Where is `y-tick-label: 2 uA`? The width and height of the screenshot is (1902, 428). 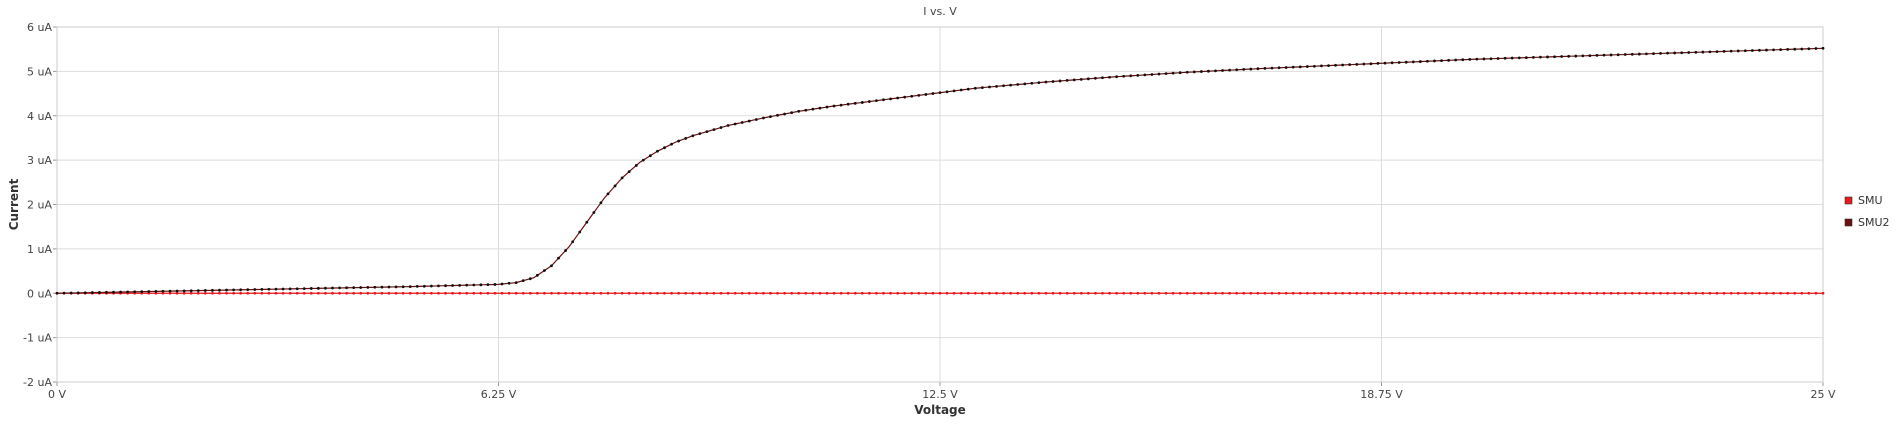
y-tick-label: 2 uA is located at coordinates (39, 205).